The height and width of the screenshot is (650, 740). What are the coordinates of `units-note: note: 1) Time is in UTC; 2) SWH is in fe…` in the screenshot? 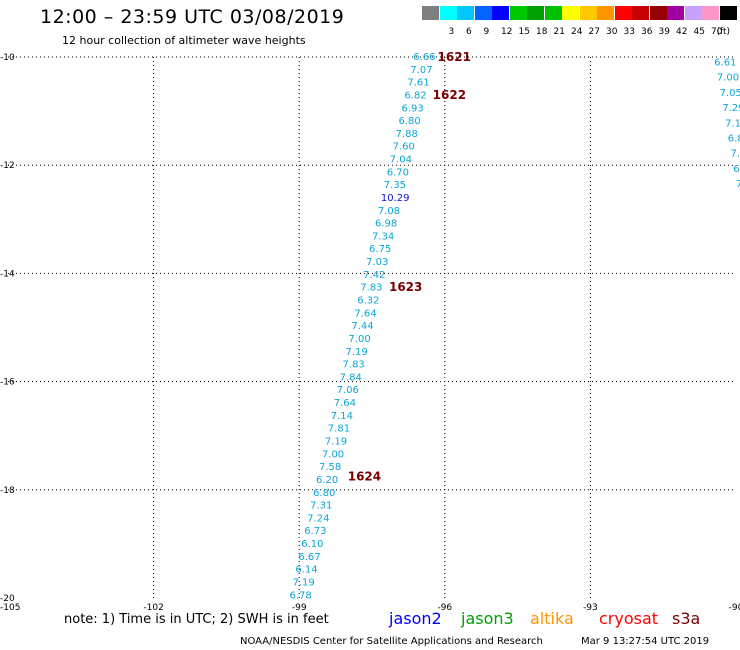 It's located at (196, 619).